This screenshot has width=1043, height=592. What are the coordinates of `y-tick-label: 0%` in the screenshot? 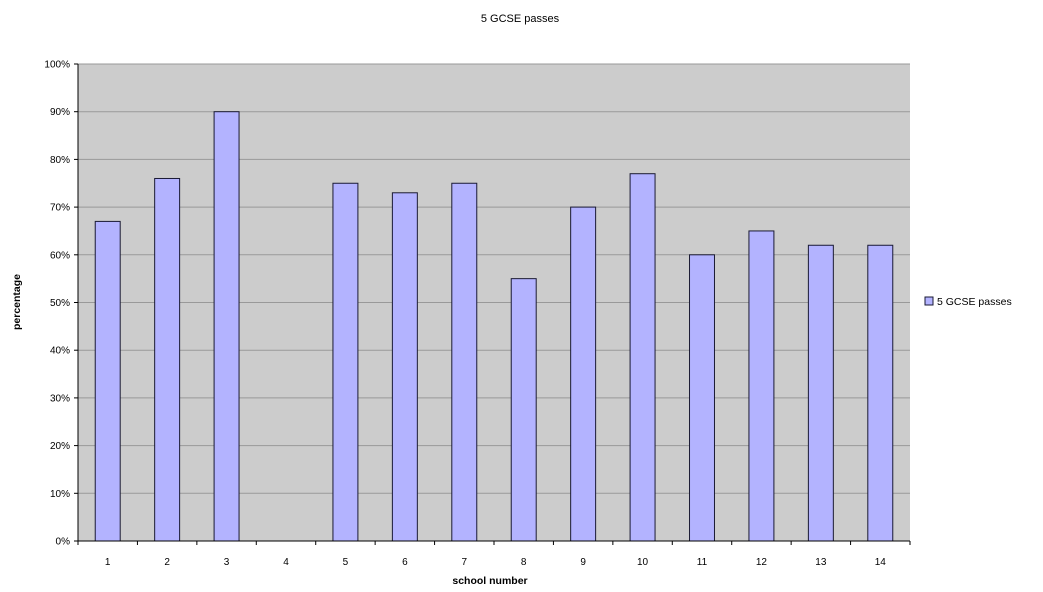 It's located at (63, 542).